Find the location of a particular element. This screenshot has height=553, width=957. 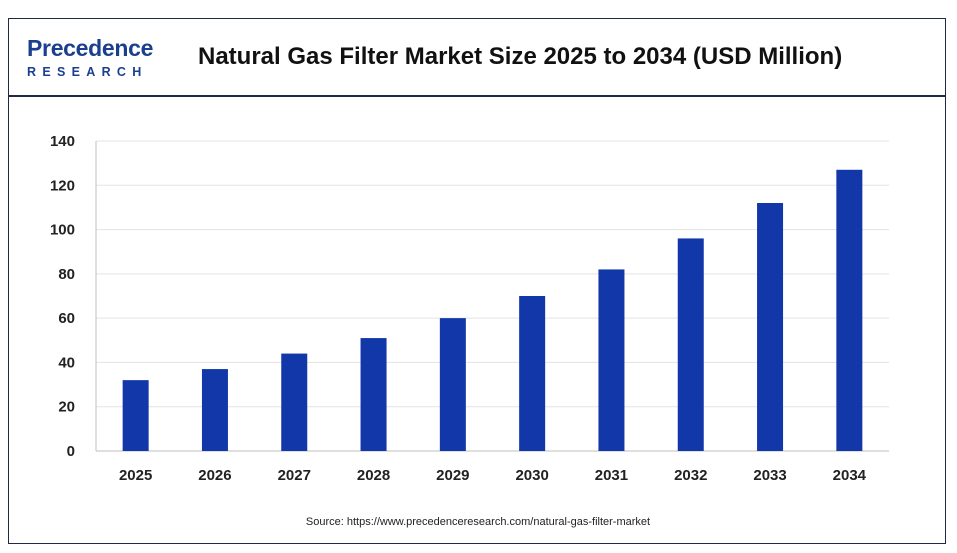

y-tick-label: 100 is located at coordinates (62, 230).